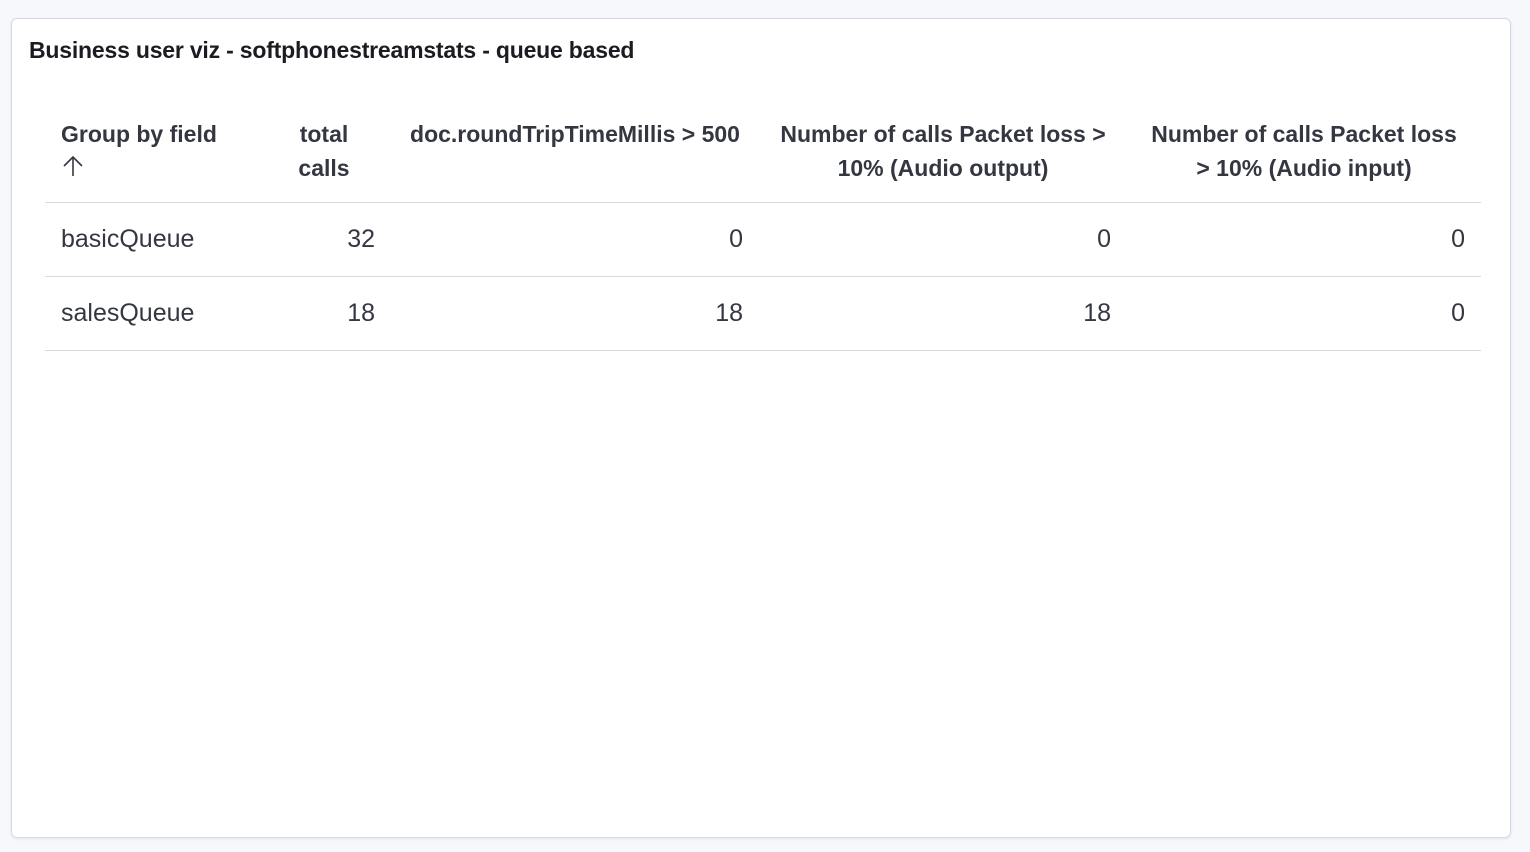 Image resolution: width=1530 pixels, height=852 pixels. What do you see at coordinates (575, 134) in the screenshot?
I see `column-header-label: doc.roundTripTimeMillis > 500` at bounding box center [575, 134].